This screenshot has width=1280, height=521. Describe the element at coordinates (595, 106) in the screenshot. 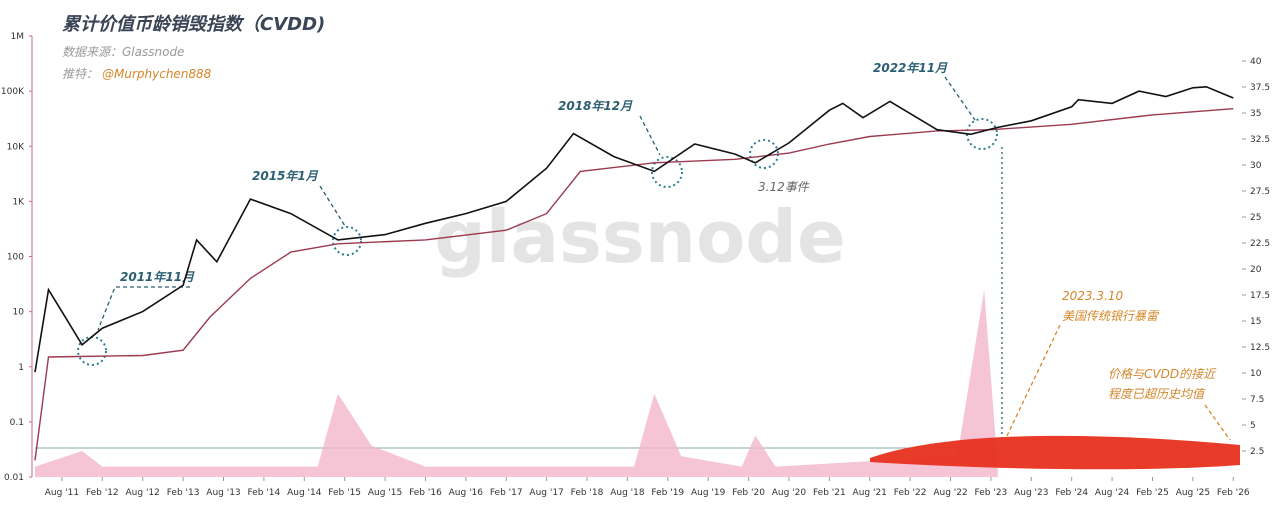

I see `annotation: 2018年12月` at that location.